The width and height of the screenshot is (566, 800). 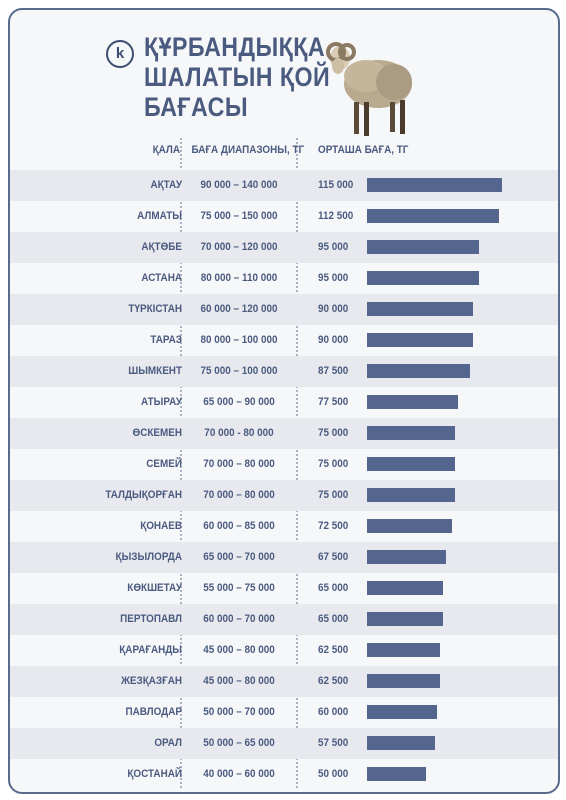 What do you see at coordinates (196, 107) in the screenshot?
I see `title-line-3: БАҒАСЫ` at bounding box center [196, 107].